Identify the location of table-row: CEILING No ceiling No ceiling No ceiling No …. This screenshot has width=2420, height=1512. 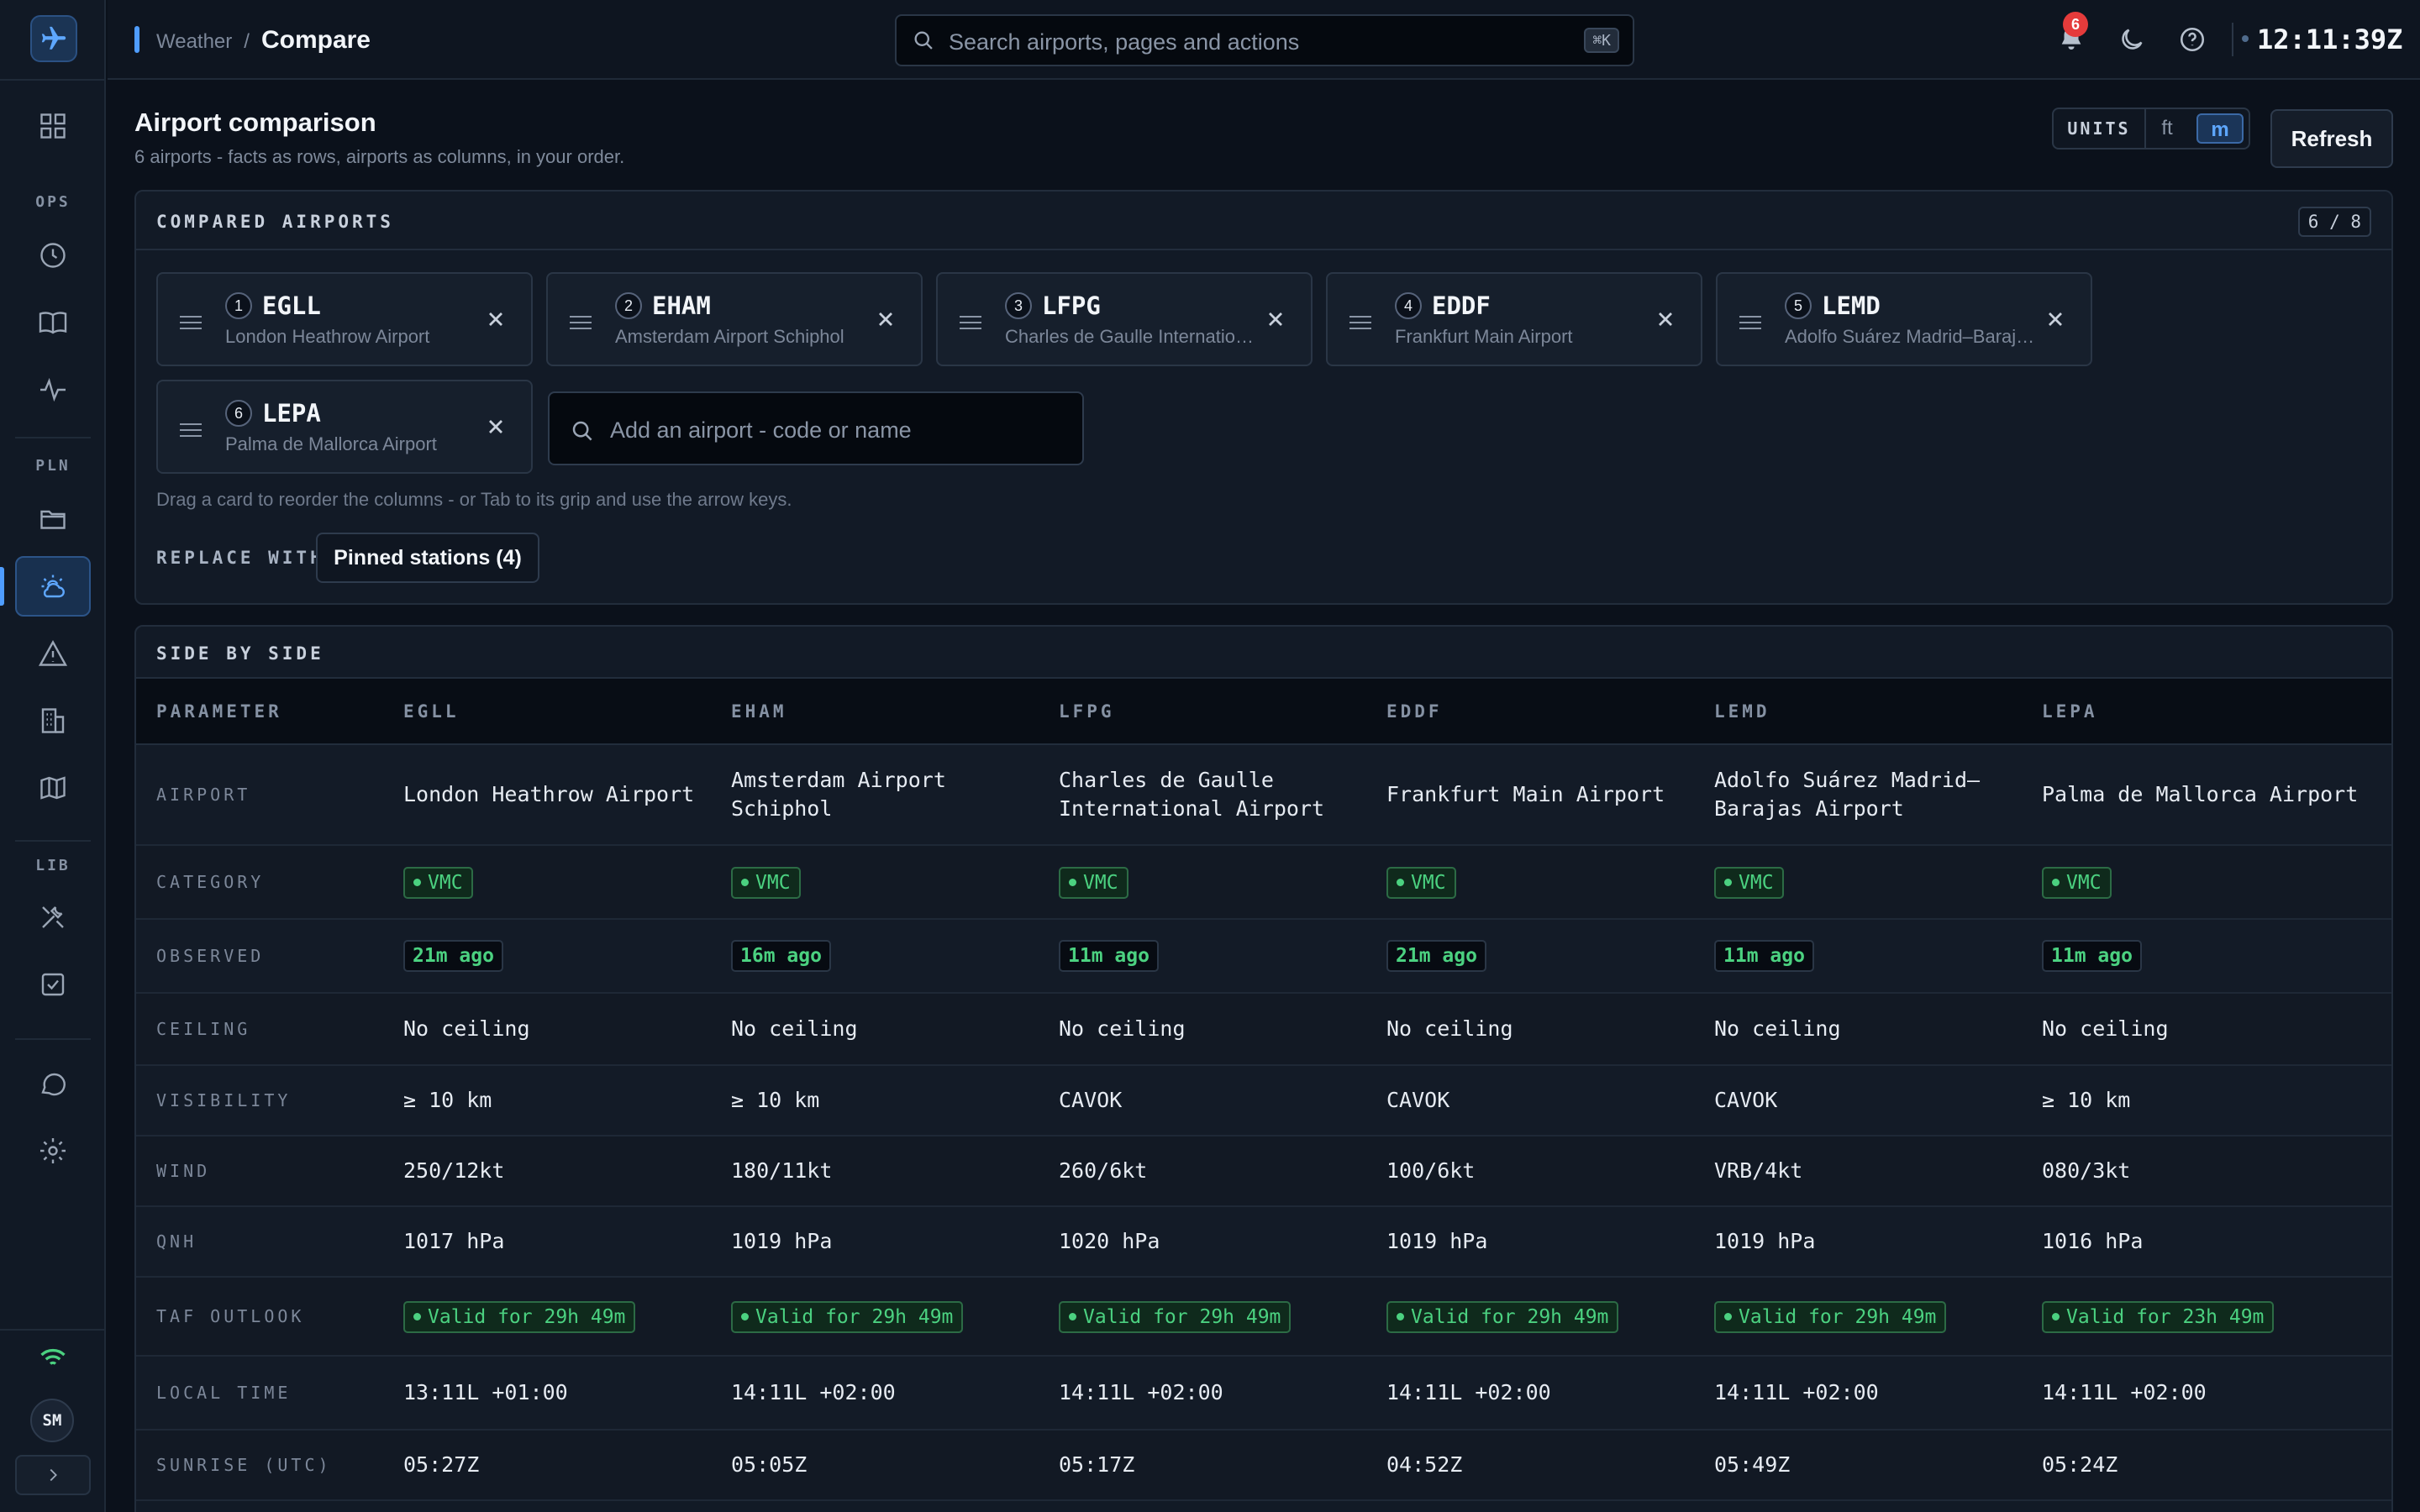
(1263, 1029).